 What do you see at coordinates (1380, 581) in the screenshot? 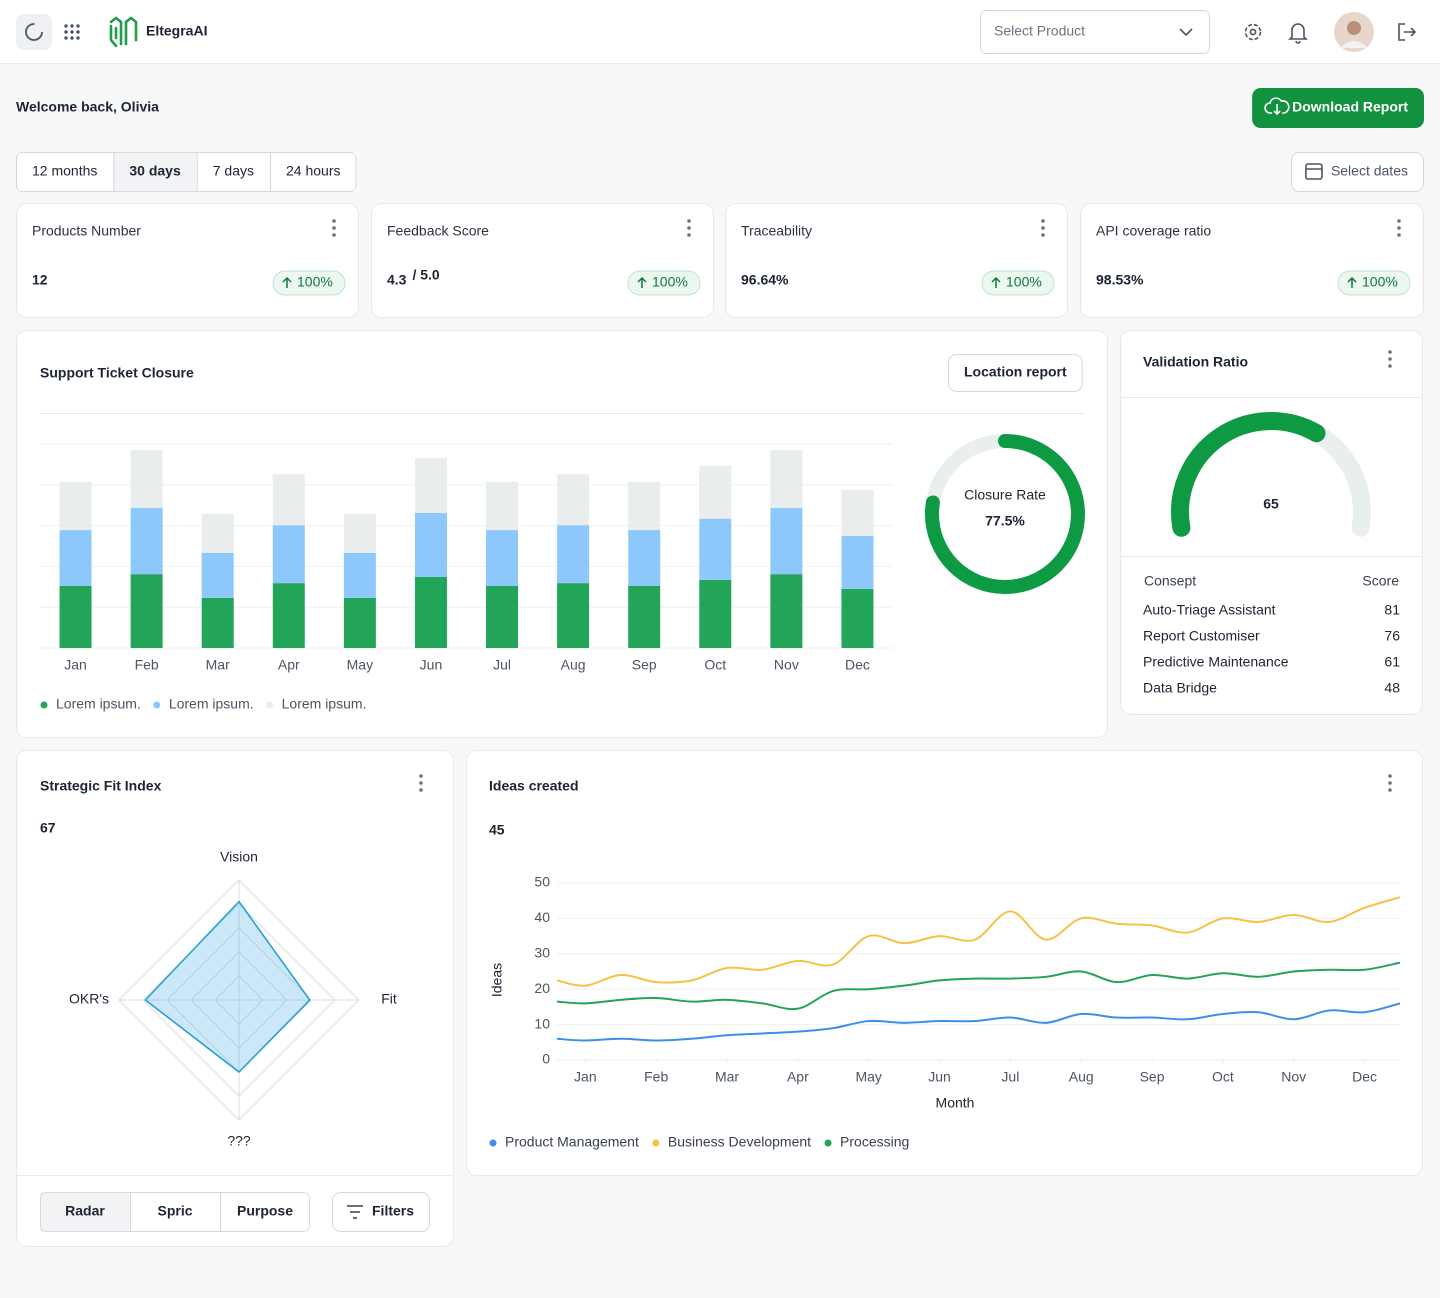
I see `table-header: Score` at bounding box center [1380, 581].